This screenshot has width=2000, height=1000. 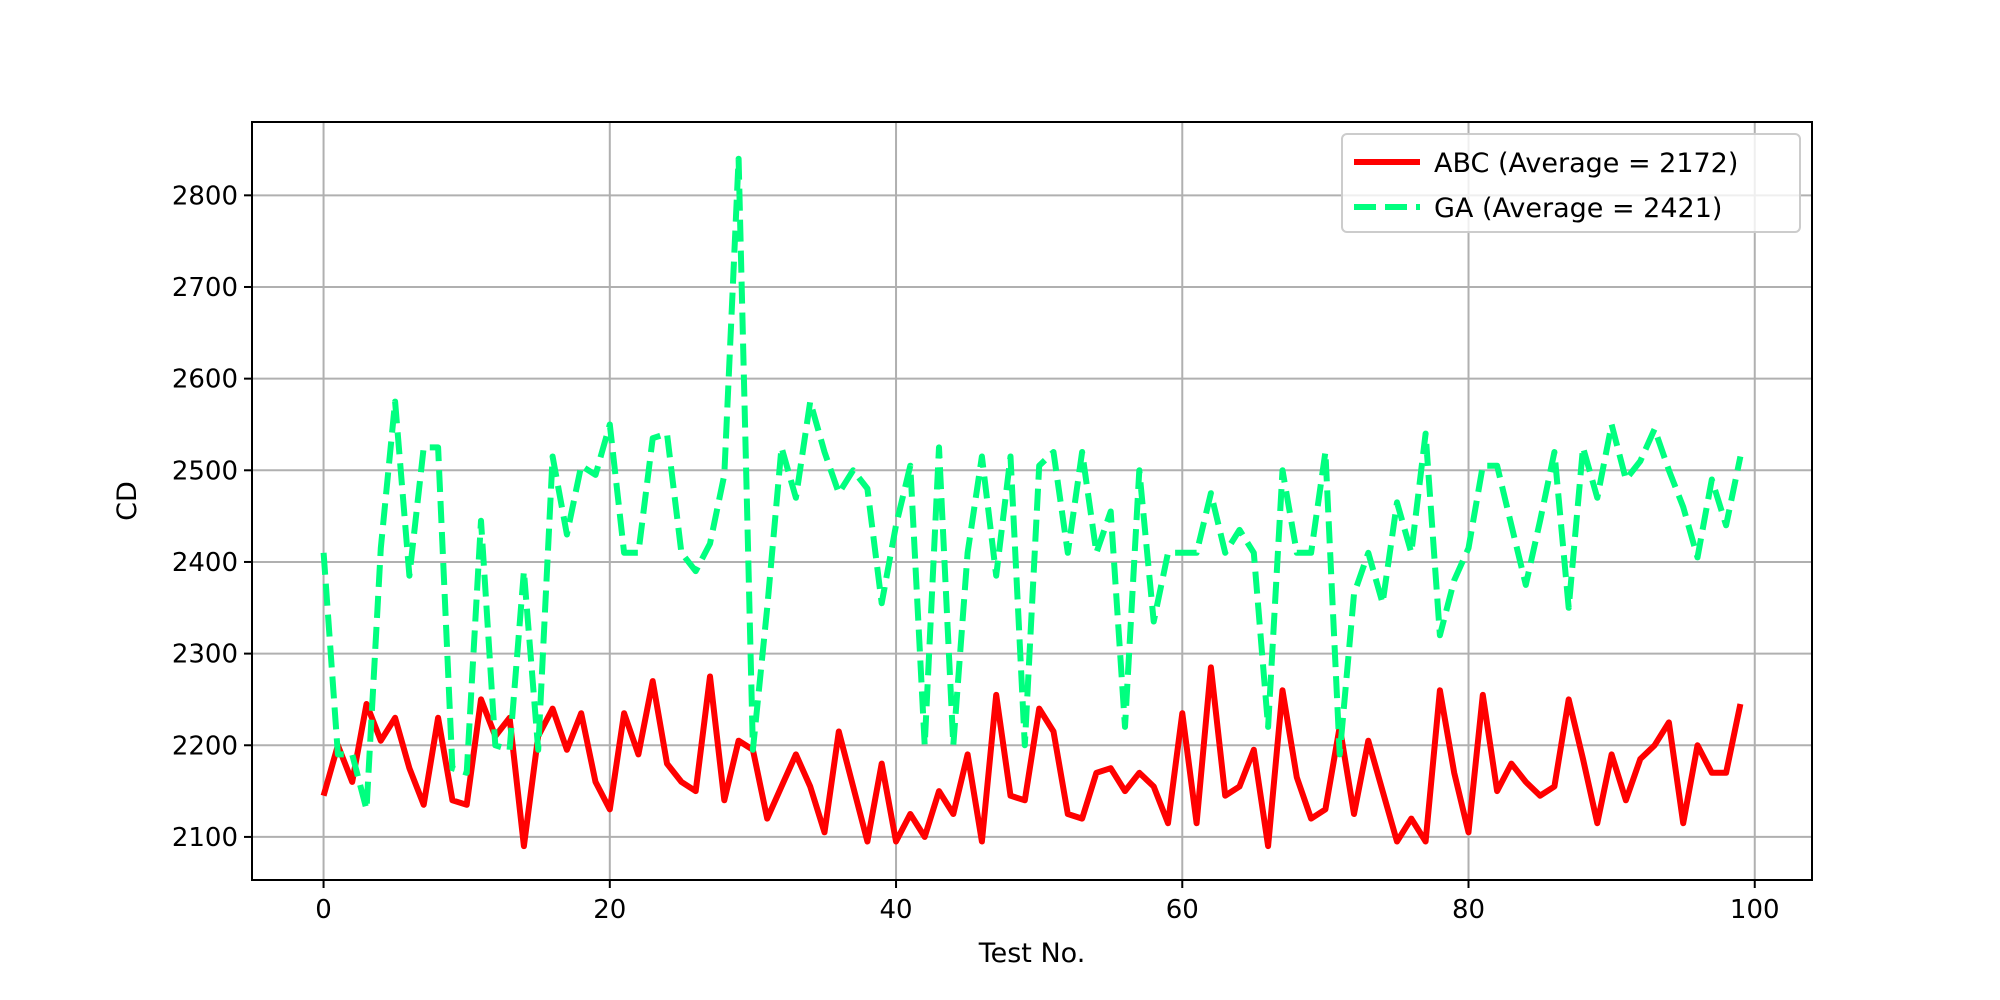 I want to click on x-tick-label: 40, so click(x=895, y=910).